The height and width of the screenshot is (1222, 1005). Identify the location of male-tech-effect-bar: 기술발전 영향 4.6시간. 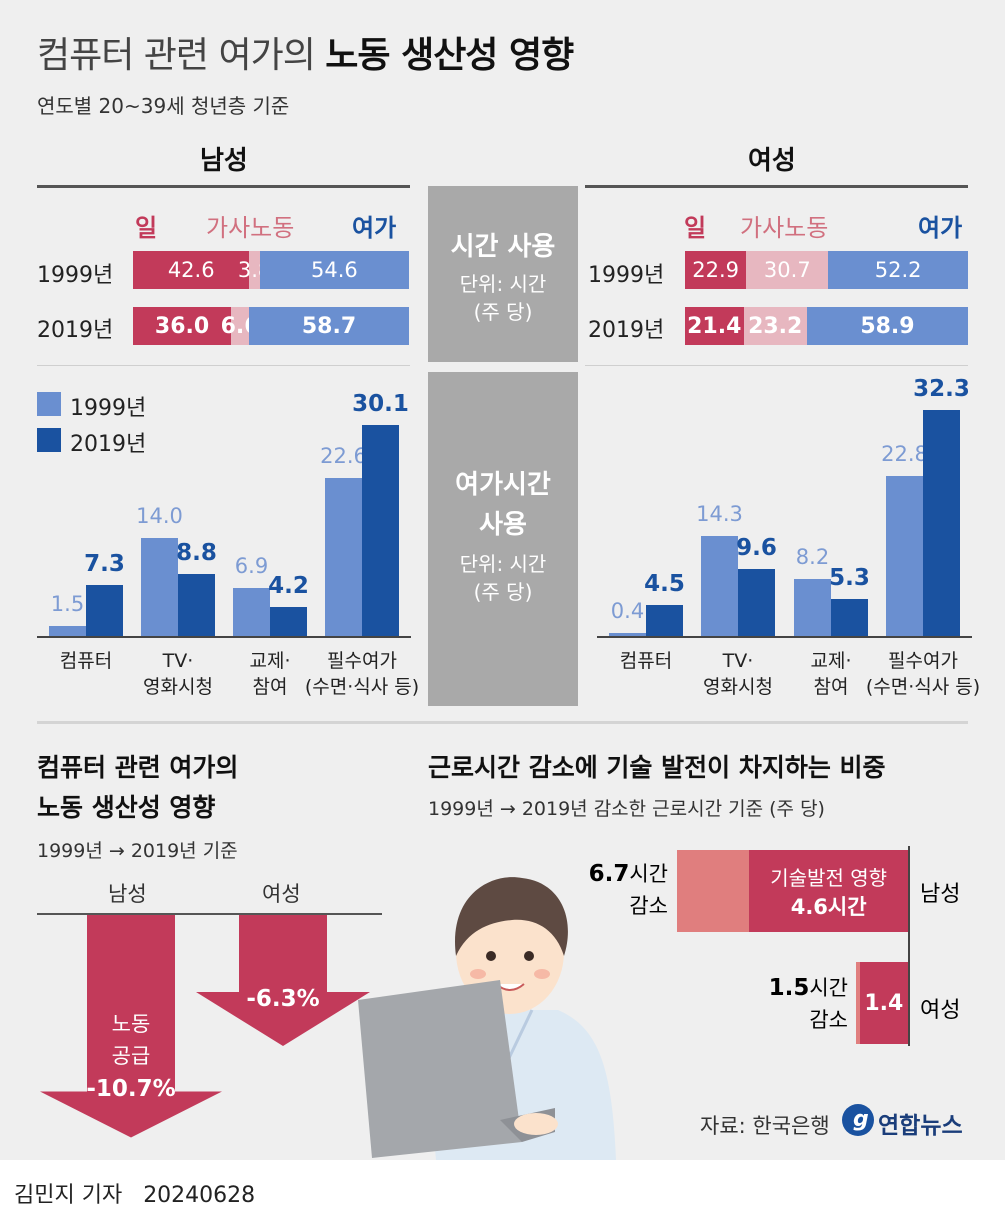
(828, 891).